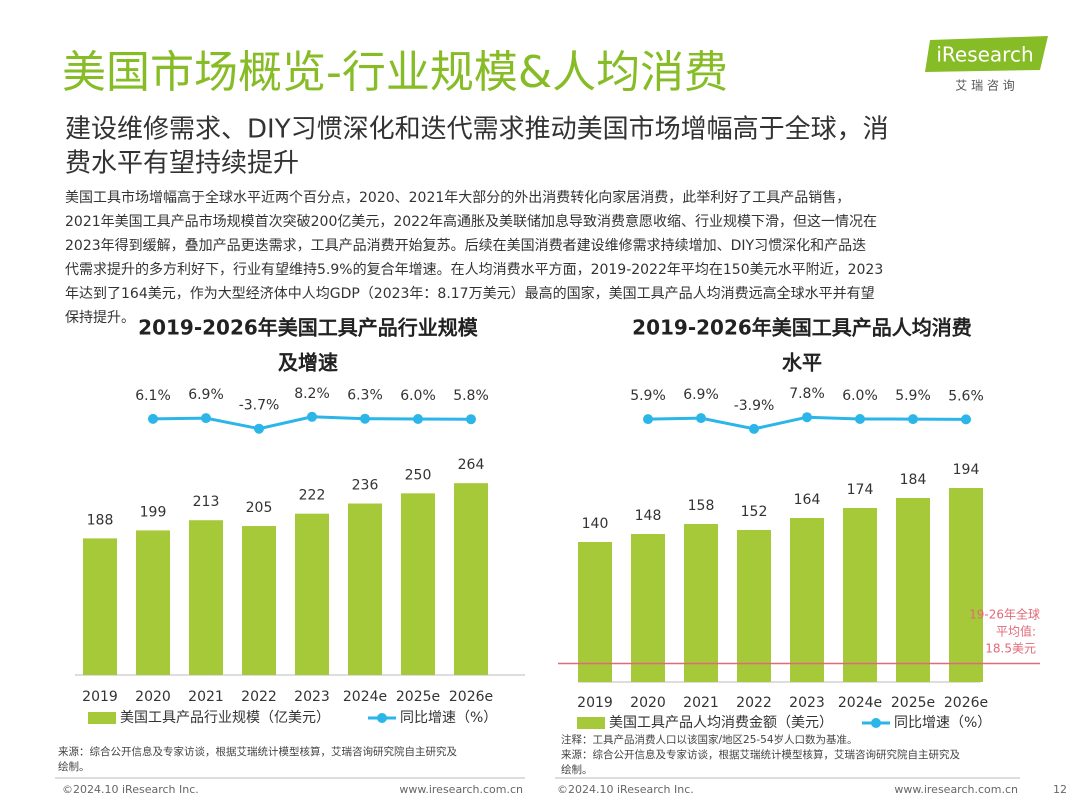 Image resolution: width=1080 pixels, height=810 pixels. Describe the element at coordinates (966, 396) in the screenshot. I see `growth-label: 5.6%` at that location.